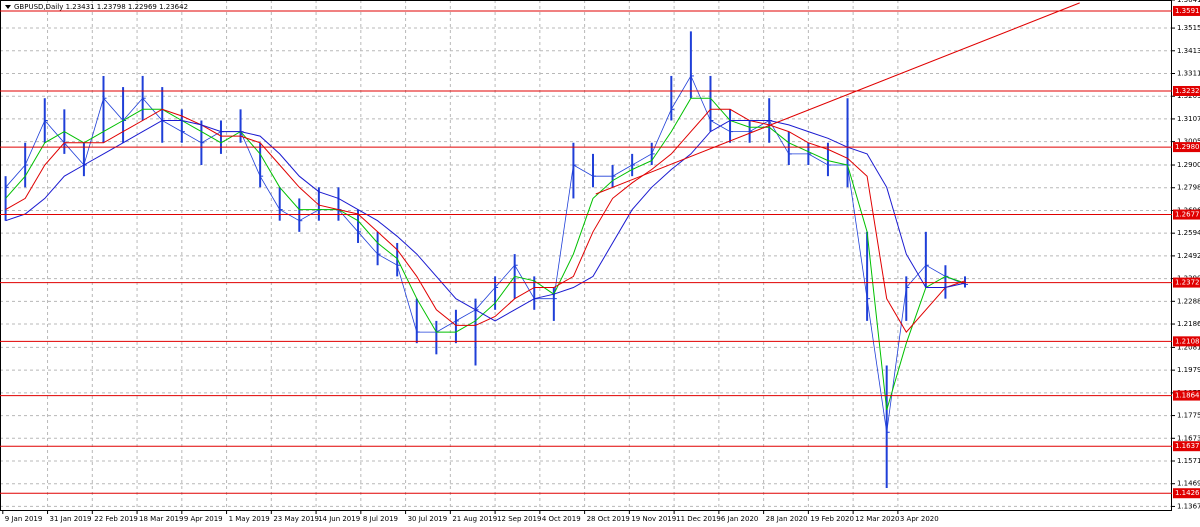  I want to click on level-label: 1.32324, so click(1187, 91).